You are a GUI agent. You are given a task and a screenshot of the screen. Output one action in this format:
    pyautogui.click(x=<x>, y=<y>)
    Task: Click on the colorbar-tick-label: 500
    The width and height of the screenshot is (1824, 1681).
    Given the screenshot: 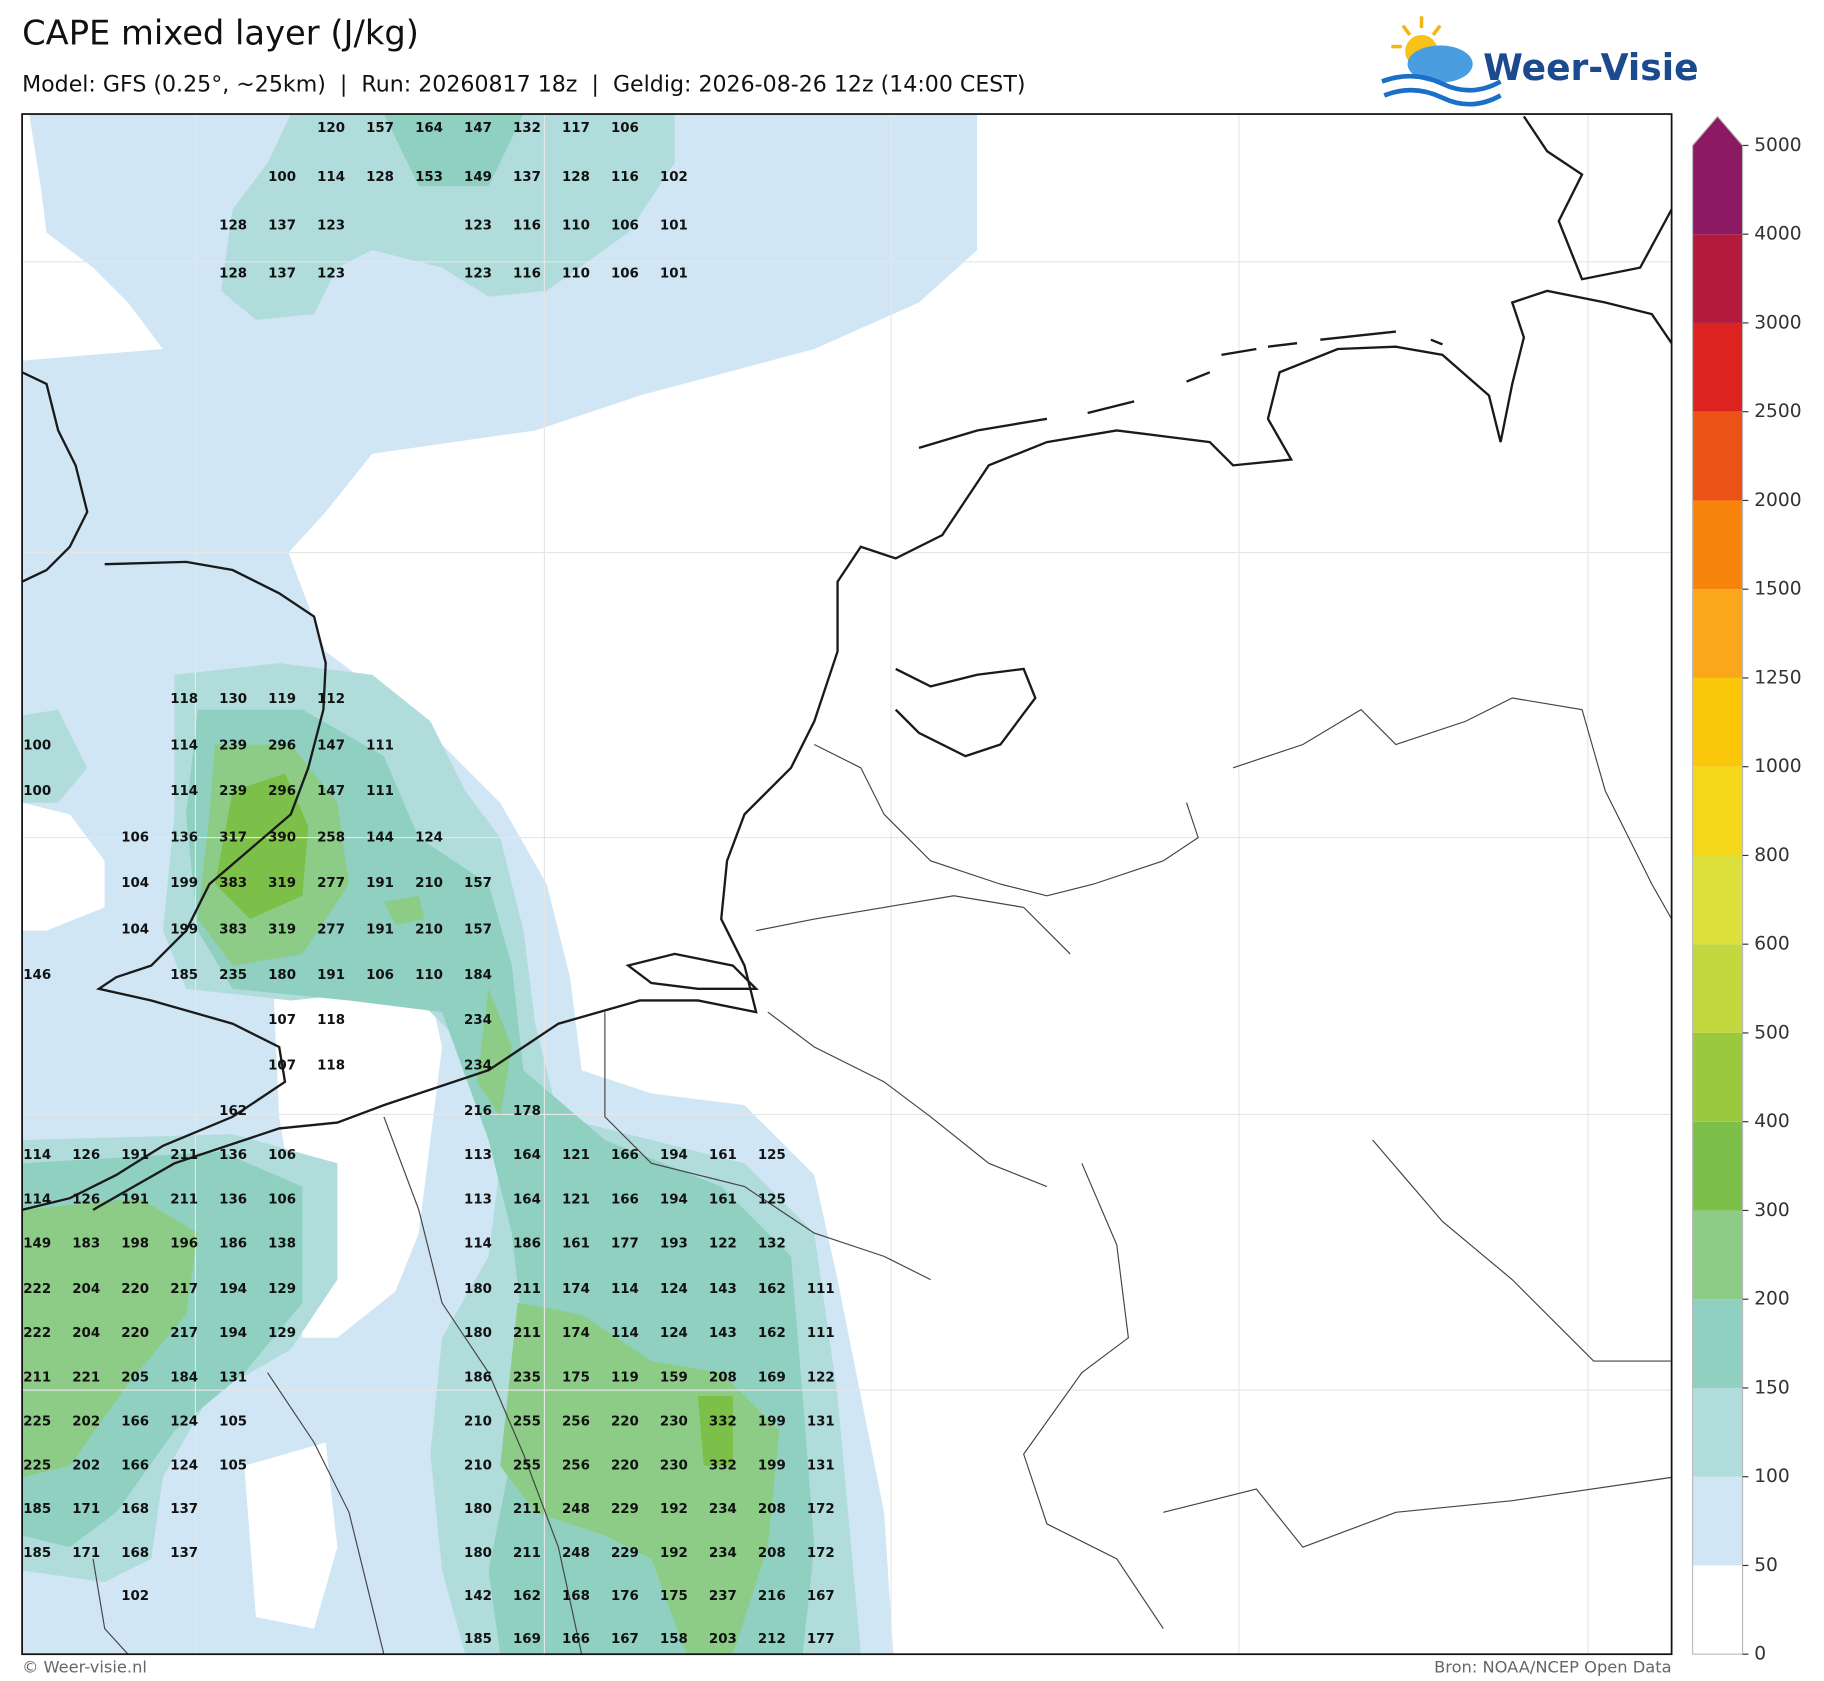 What is the action you would take?
    pyautogui.click(x=1772, y=1032)
    